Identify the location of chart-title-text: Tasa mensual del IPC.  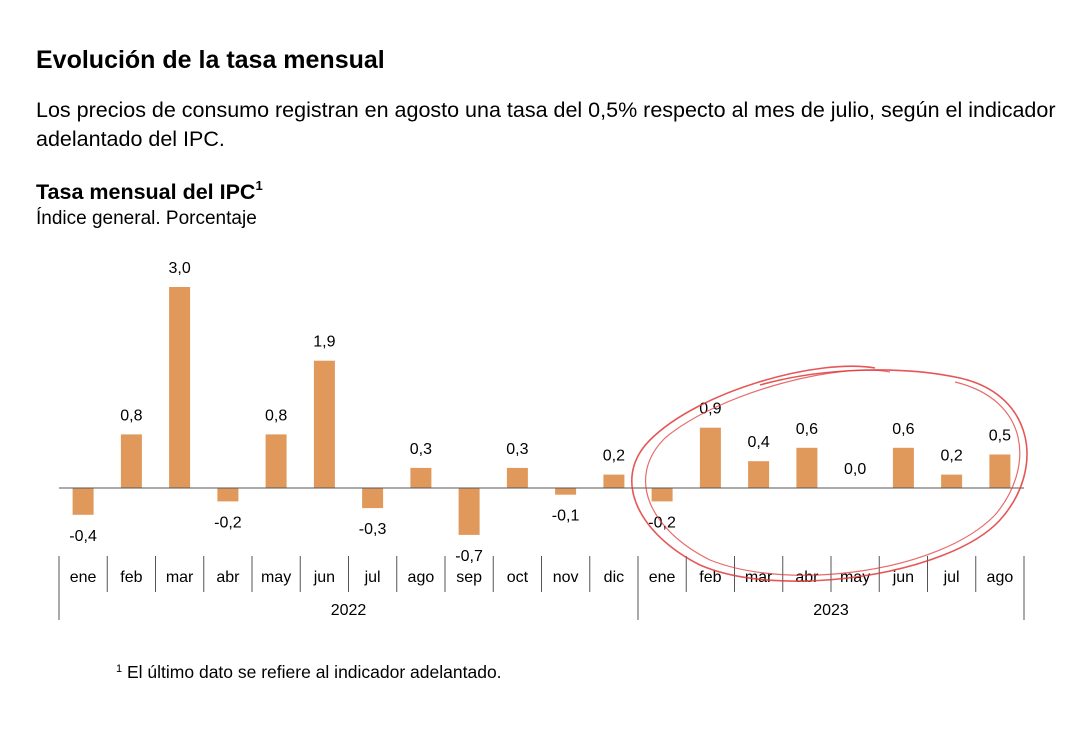
(146, 192).